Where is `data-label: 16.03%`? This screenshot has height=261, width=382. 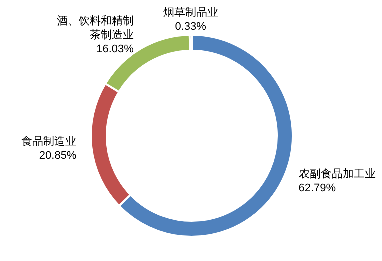
data-label: 16.03% is located at coordinates (115, 50).